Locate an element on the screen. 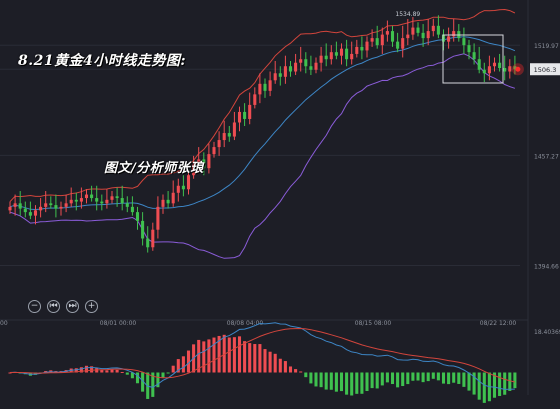  skip-forward-icon: ⏭ is located at coordinates (72, 306).